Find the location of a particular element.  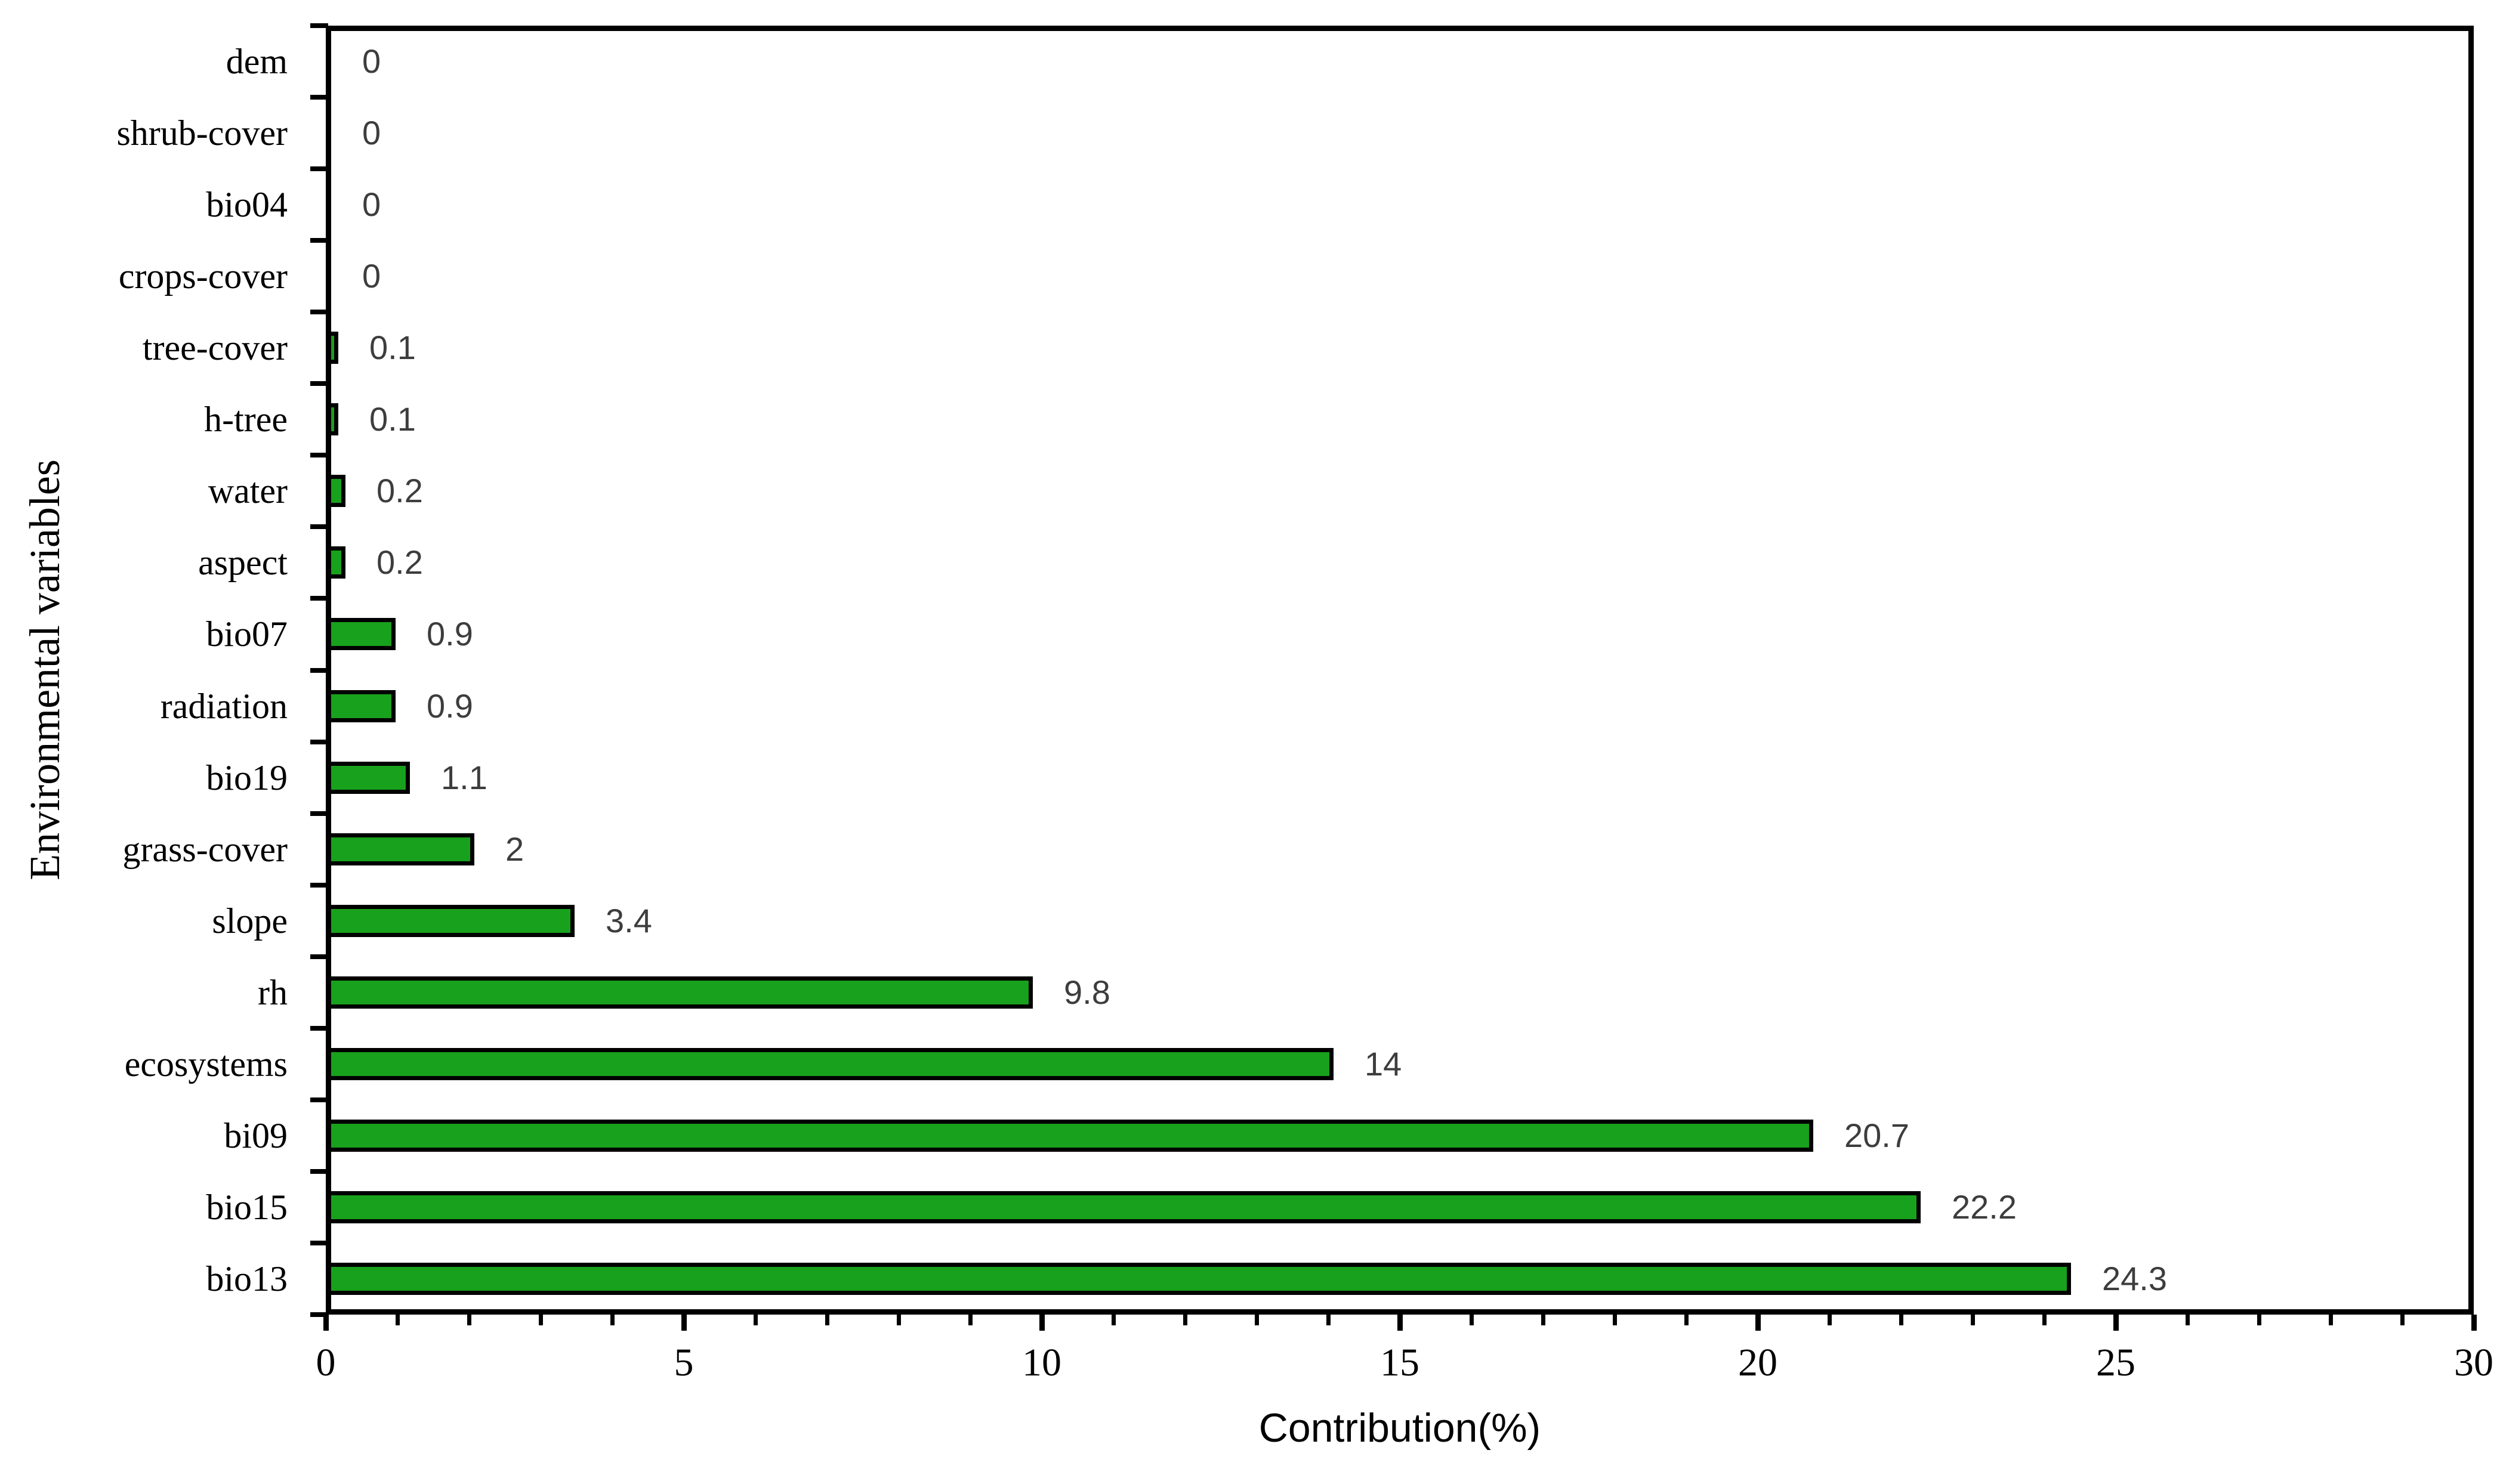

category-label-bio15: bio15 is located at coordinates (247, 1207).